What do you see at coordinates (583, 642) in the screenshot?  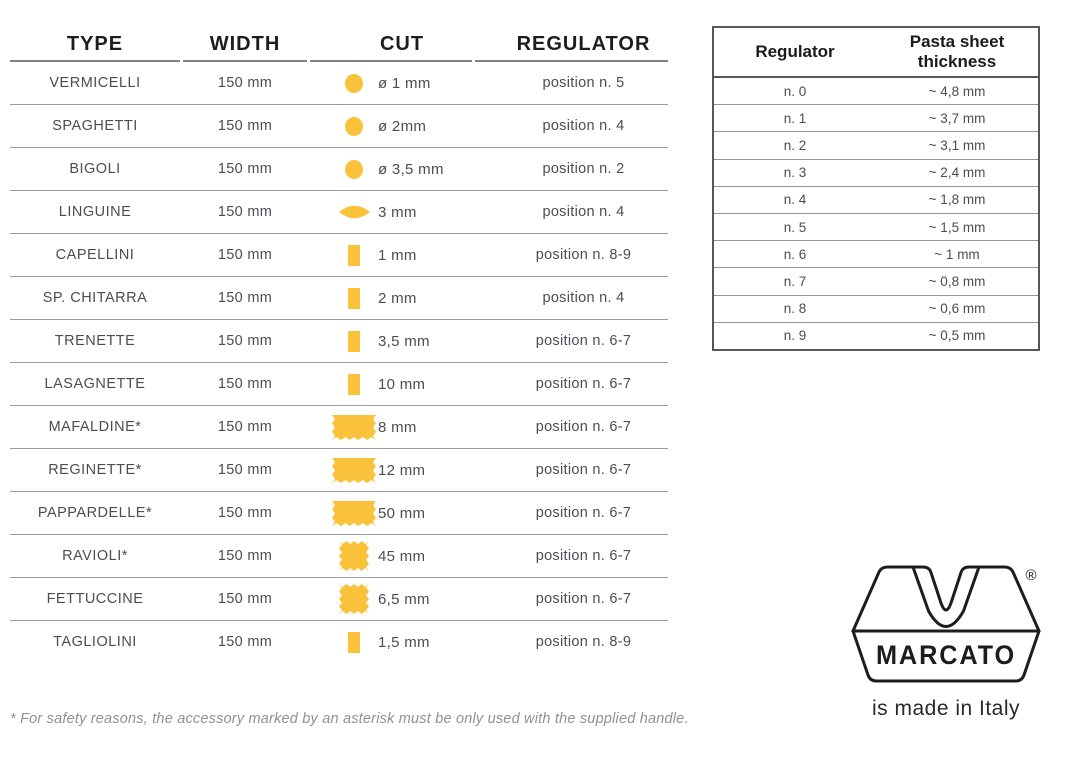 I see `regulator-position-cell: position n. 8-9` at bounding box center [583, 642].